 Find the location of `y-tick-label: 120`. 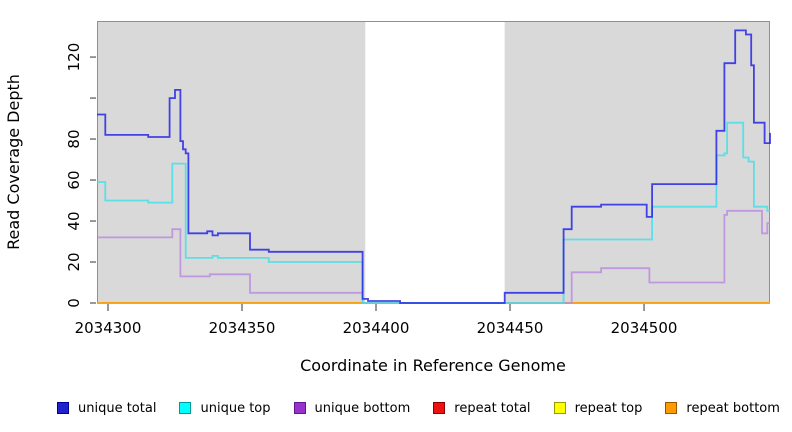

y-tick-label: 120 is located at coordinates (74, 57).